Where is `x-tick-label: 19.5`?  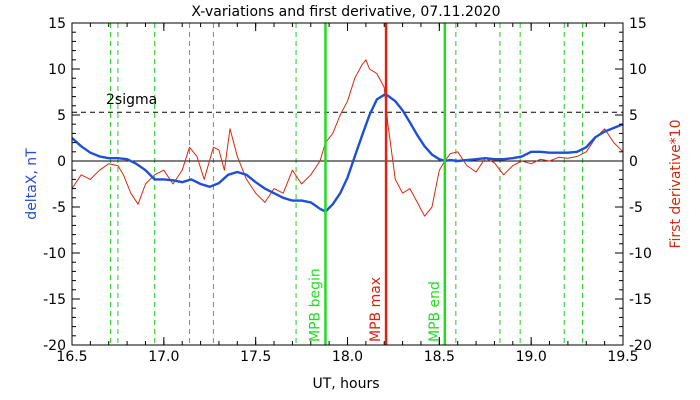
x-tick-label: 19.5 is located at coordinates (622, 357).